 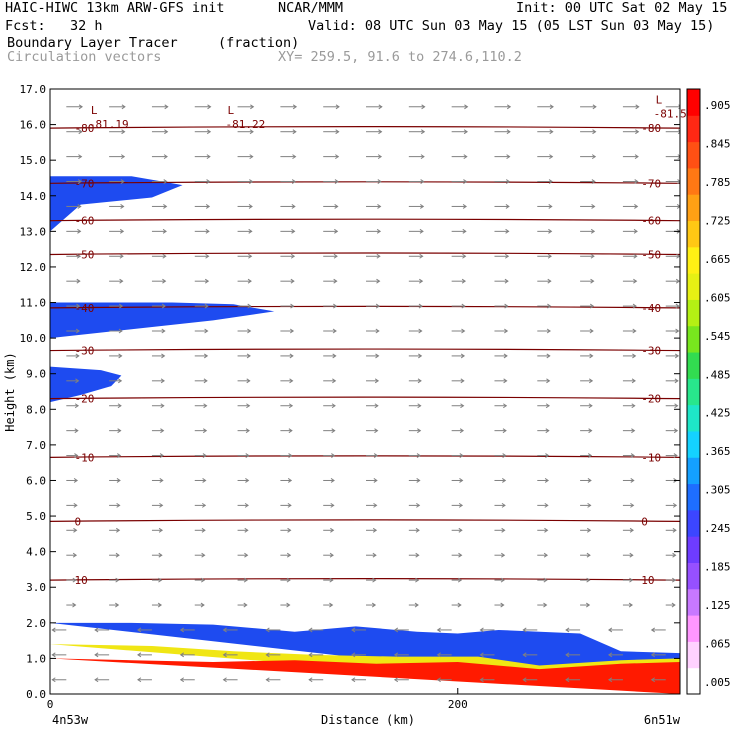 I want to click on y-tick-label: 4.0, so click(x=36, y=552).